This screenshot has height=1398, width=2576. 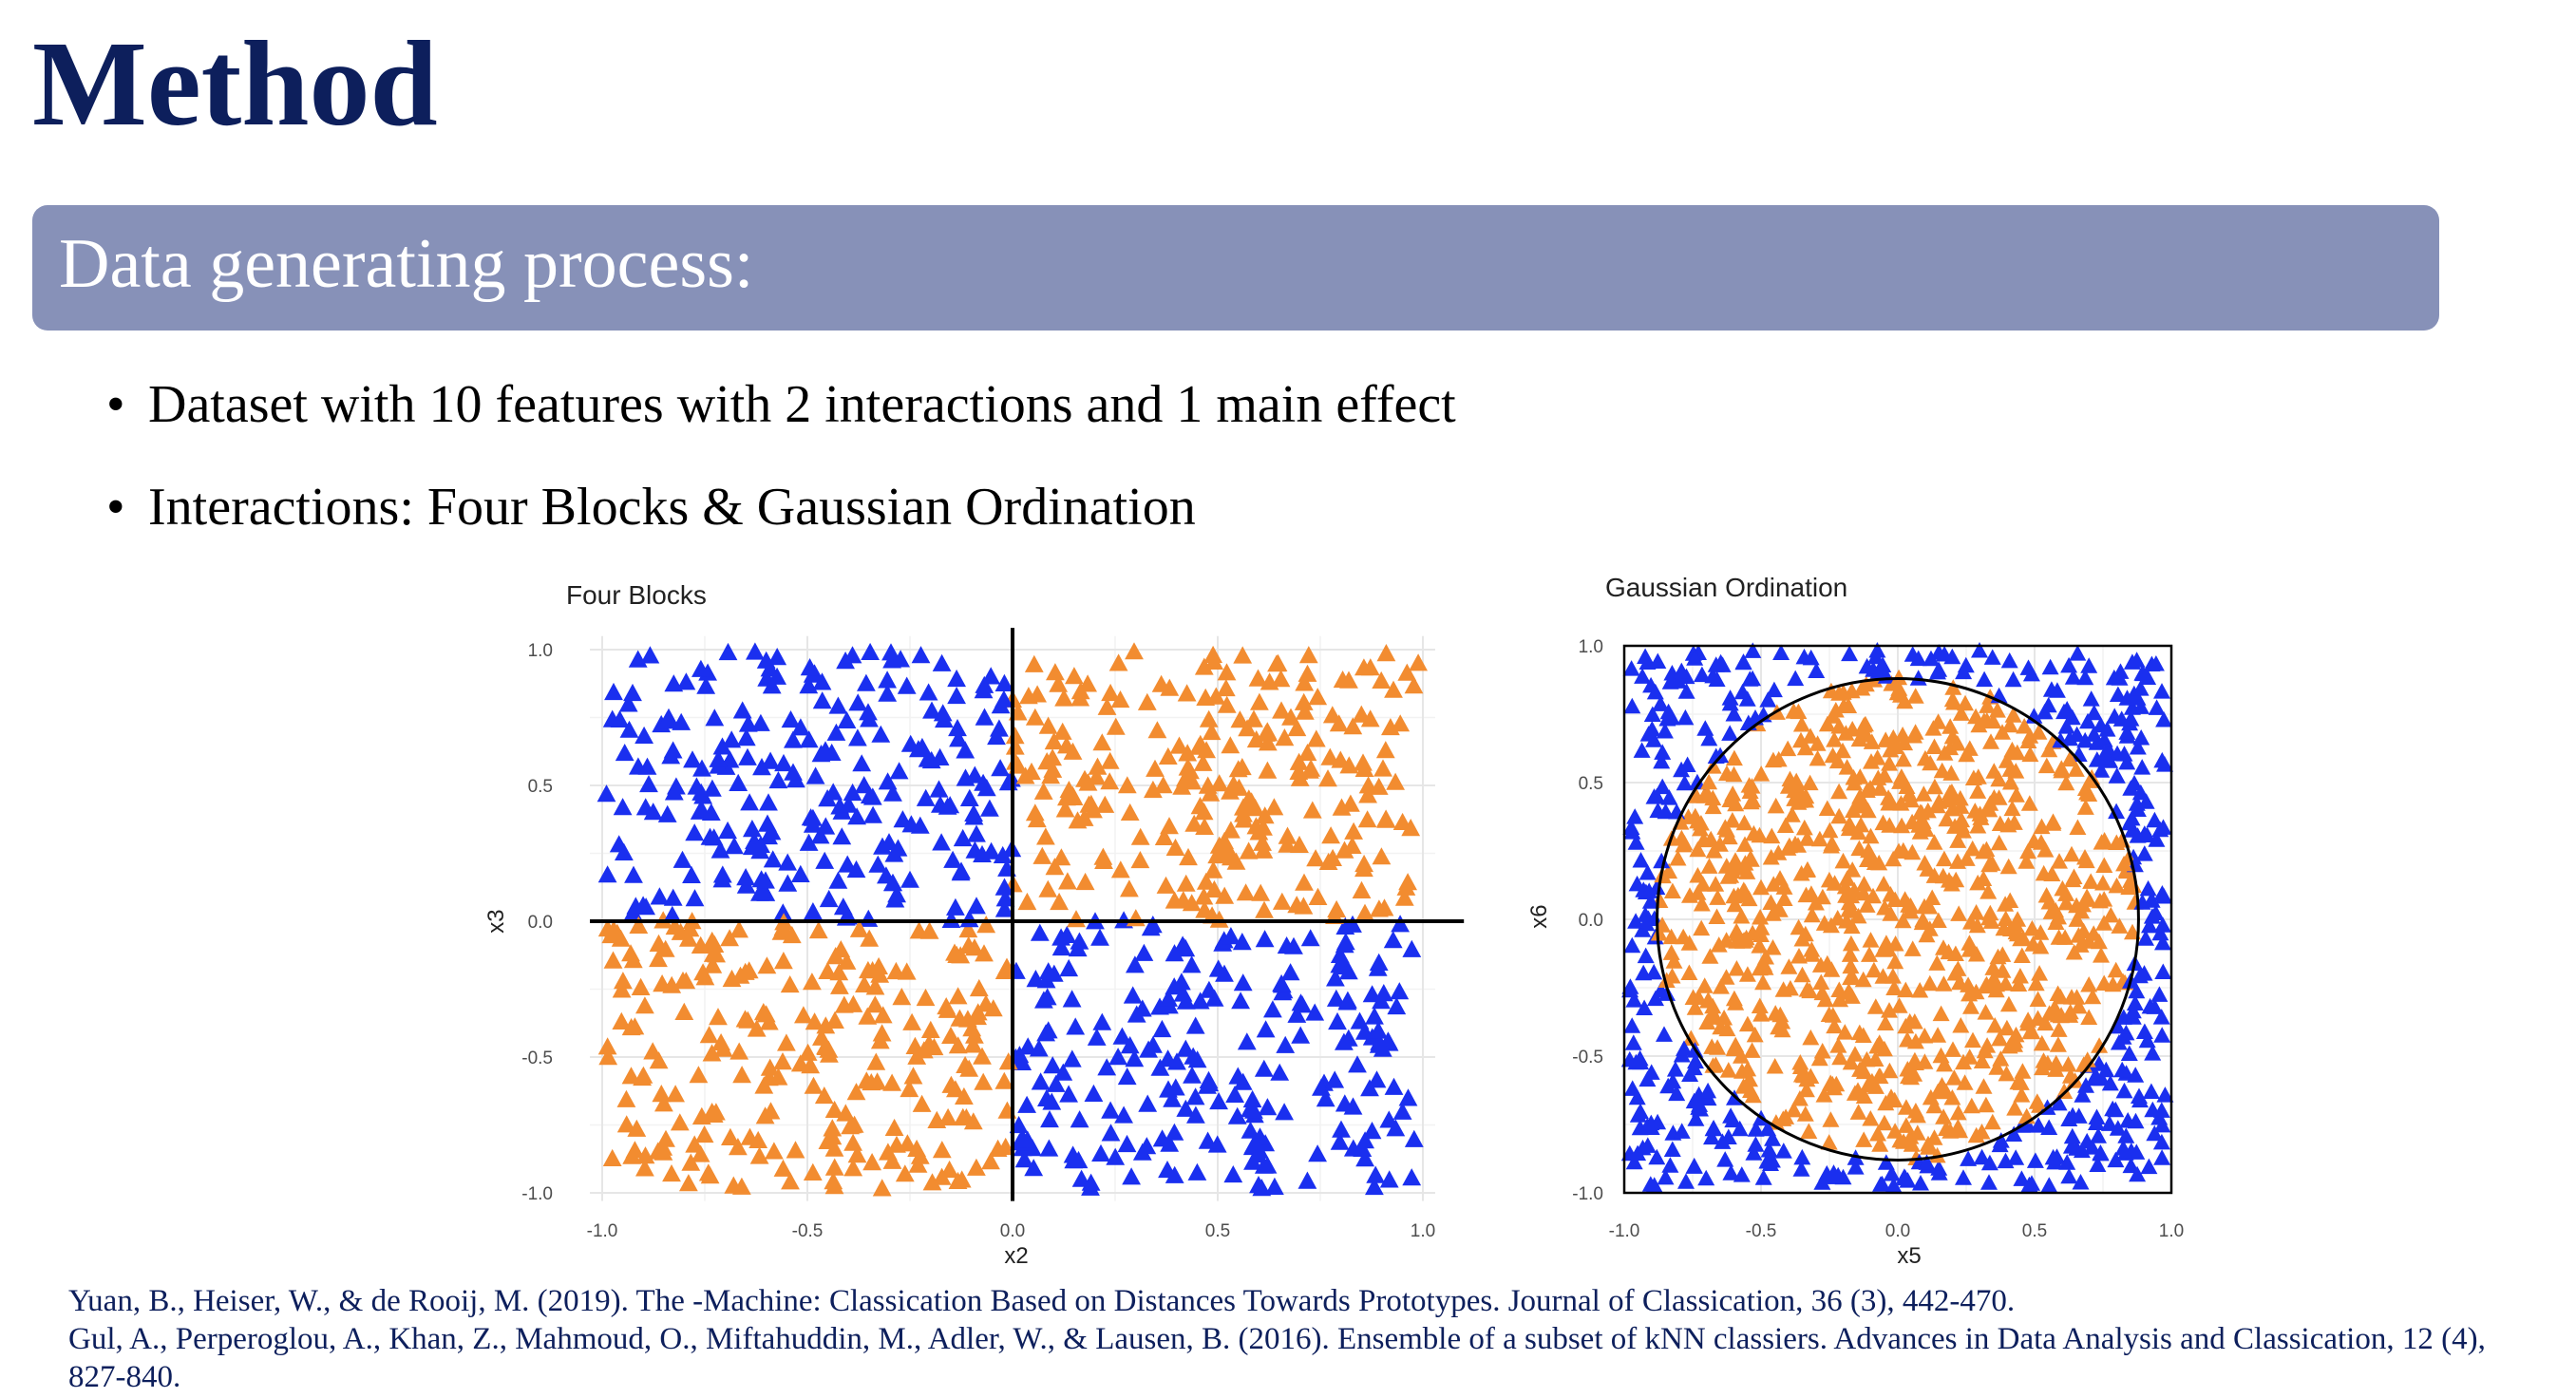 I want to click on x-axis-label: x5, so click(x=1909, y=1256).